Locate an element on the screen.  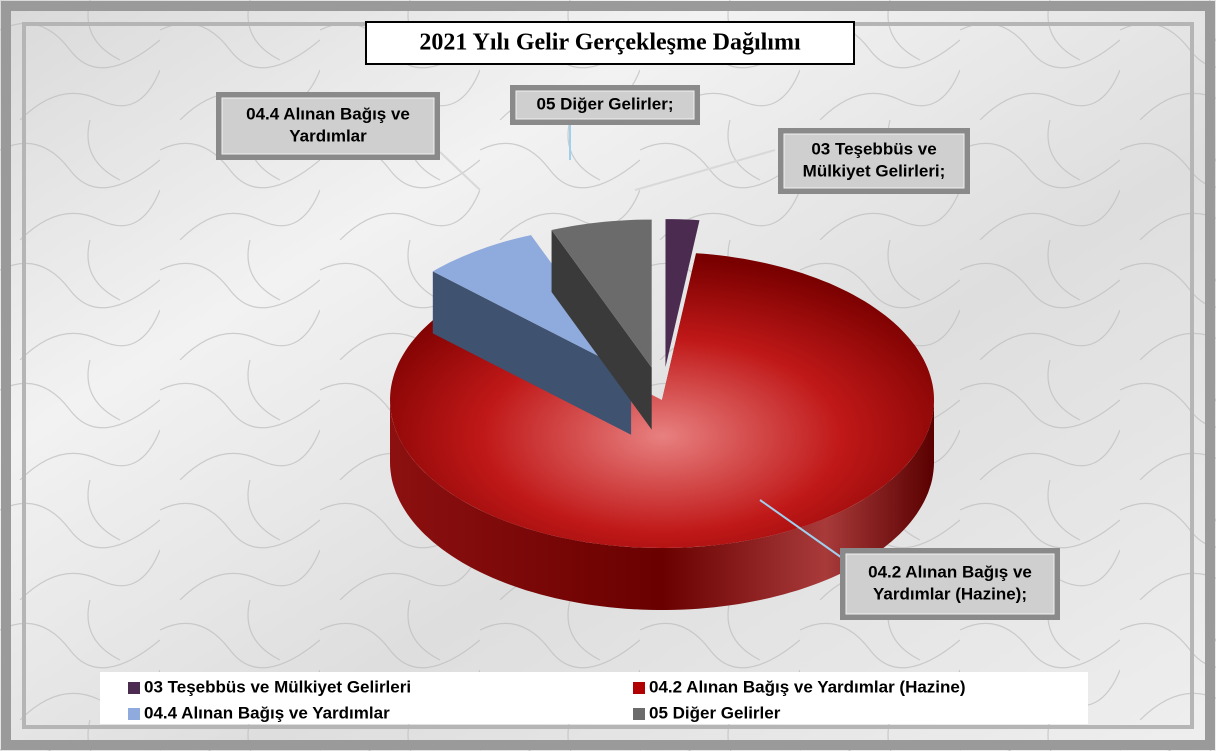
data-label: 03 Teşebbüs ve is located at coordinates (873, 148).